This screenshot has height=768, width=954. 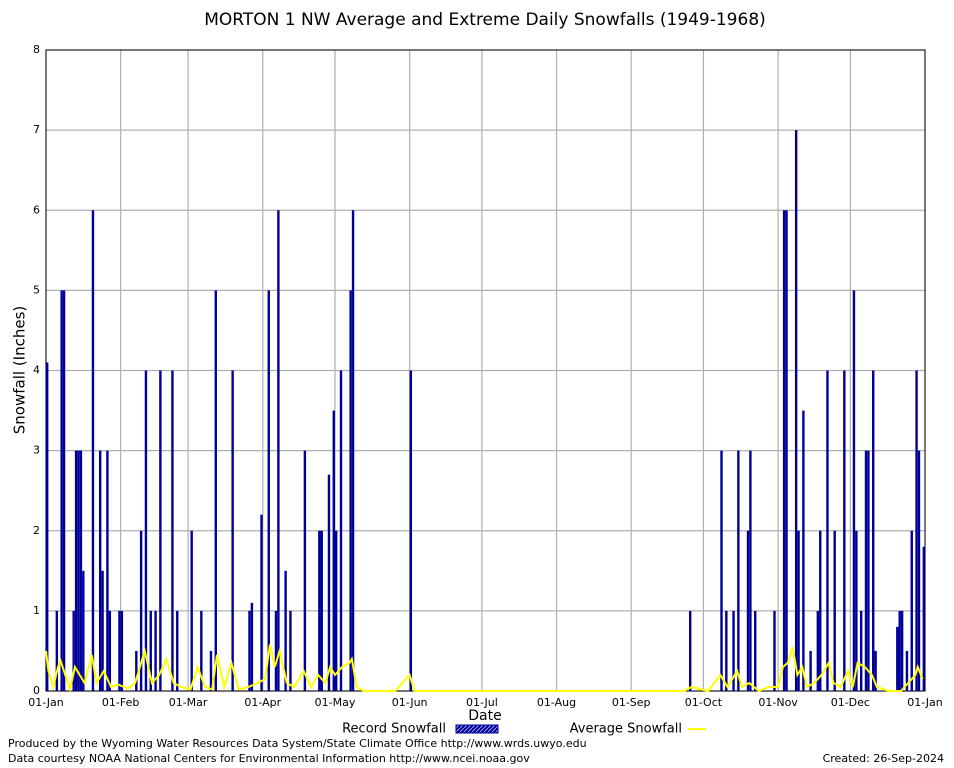 What do you see at coordinates (484, 716) in the screenshot?
I see `x-axis-label: Date` at bounding box center [484, 716].